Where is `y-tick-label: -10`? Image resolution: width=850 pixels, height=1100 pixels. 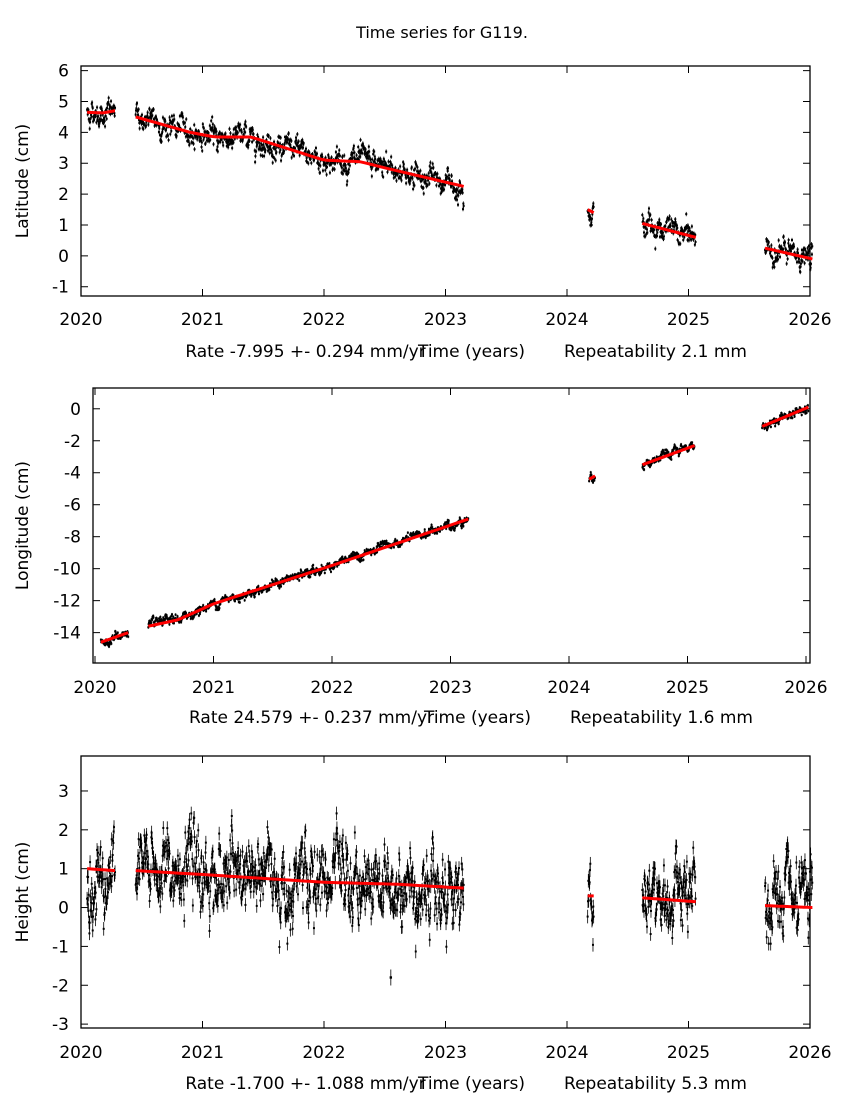 y-tick-label: -10 is located at coordinates (67, 570).